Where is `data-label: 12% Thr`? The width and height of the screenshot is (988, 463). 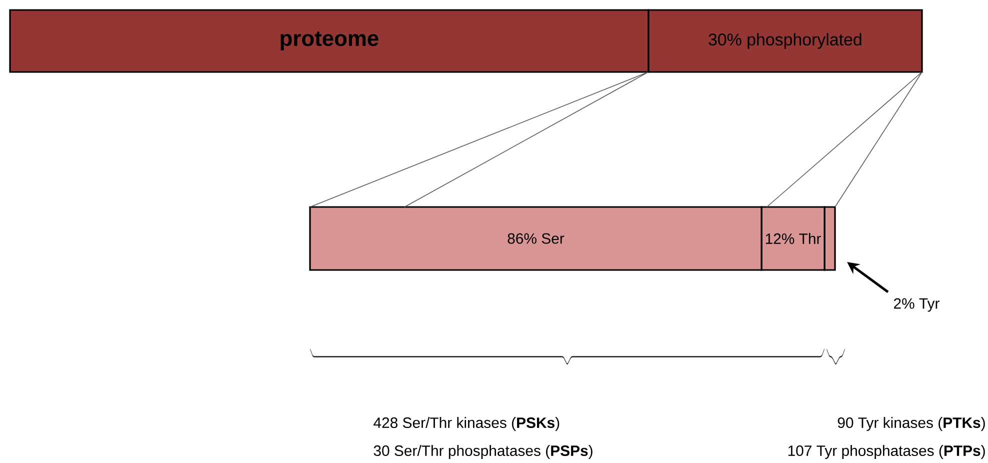
data-label: 12% Thr is located at coordinates (793, 238).